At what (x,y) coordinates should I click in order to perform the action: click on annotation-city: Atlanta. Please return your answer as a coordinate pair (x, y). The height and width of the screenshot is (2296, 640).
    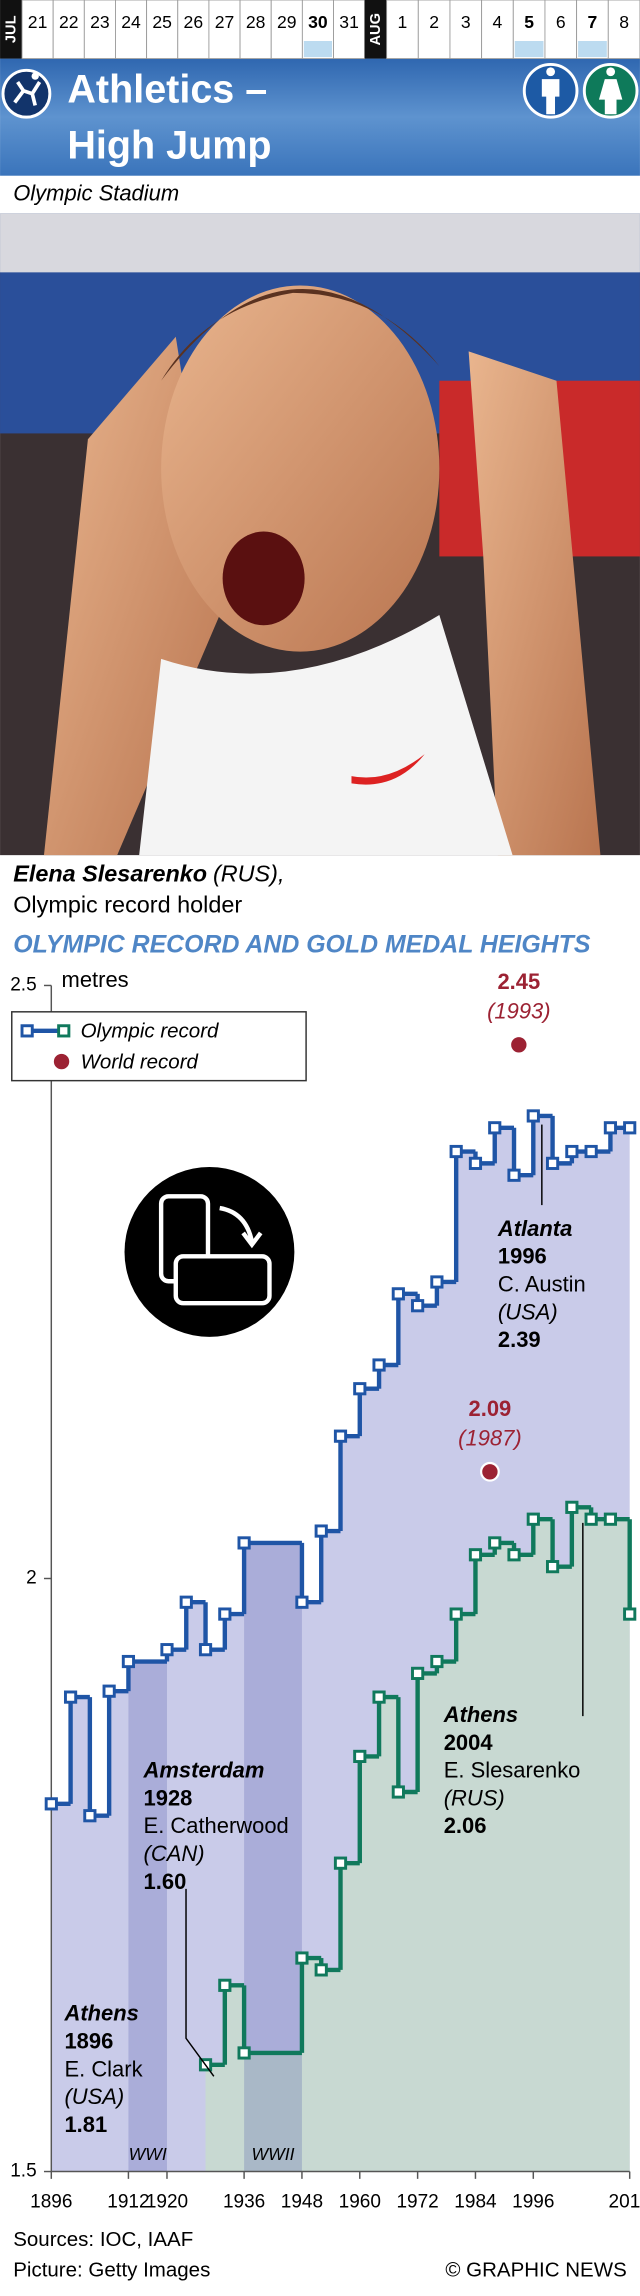
    Looking at the image, I should click on (534, 1228).